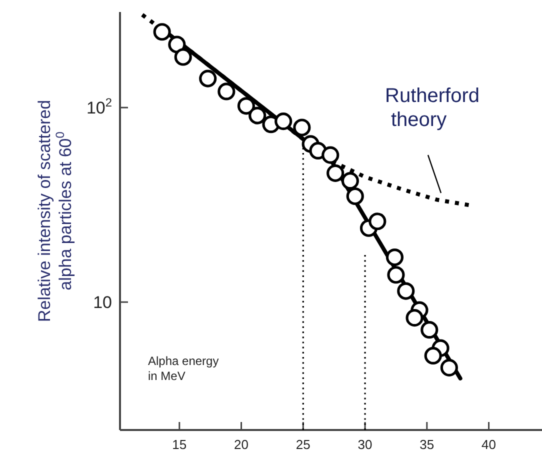 The height and width of the screenshot is (455, 542). I want to click on x-tick-label: 40, so click(489, 444).